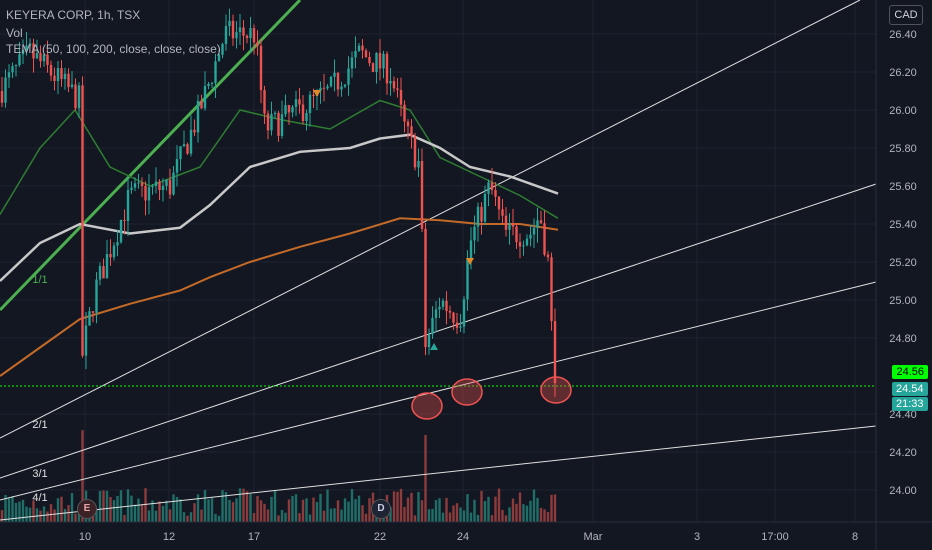 Image resolution: width=932 pixels, height=550 pixels. I want to click on currency-button: CAD, so click(906, 15).